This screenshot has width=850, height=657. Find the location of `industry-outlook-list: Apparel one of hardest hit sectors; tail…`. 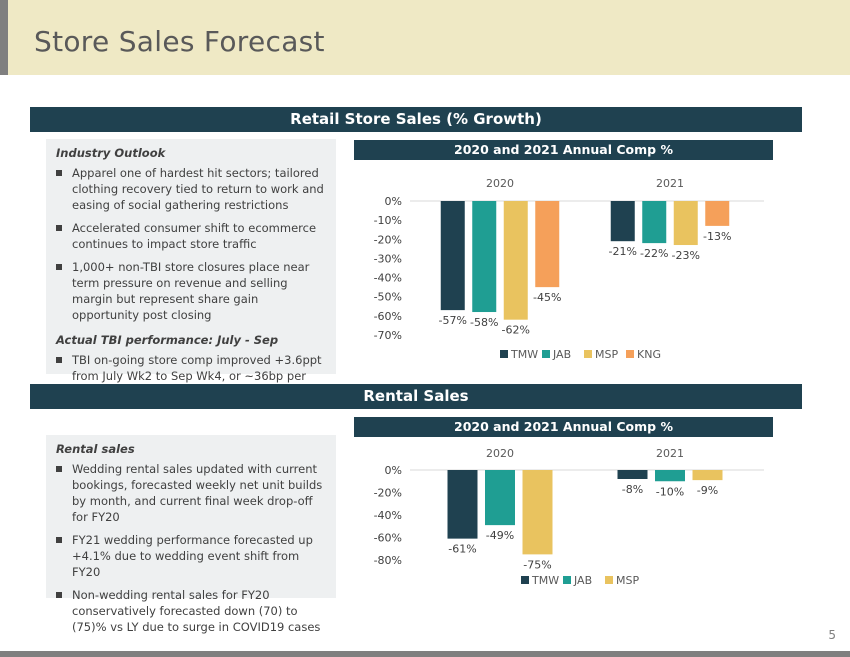

industry-outlook-list: Apparel one of hardest hit sectors; tail… is located at coordinates (191, 248).